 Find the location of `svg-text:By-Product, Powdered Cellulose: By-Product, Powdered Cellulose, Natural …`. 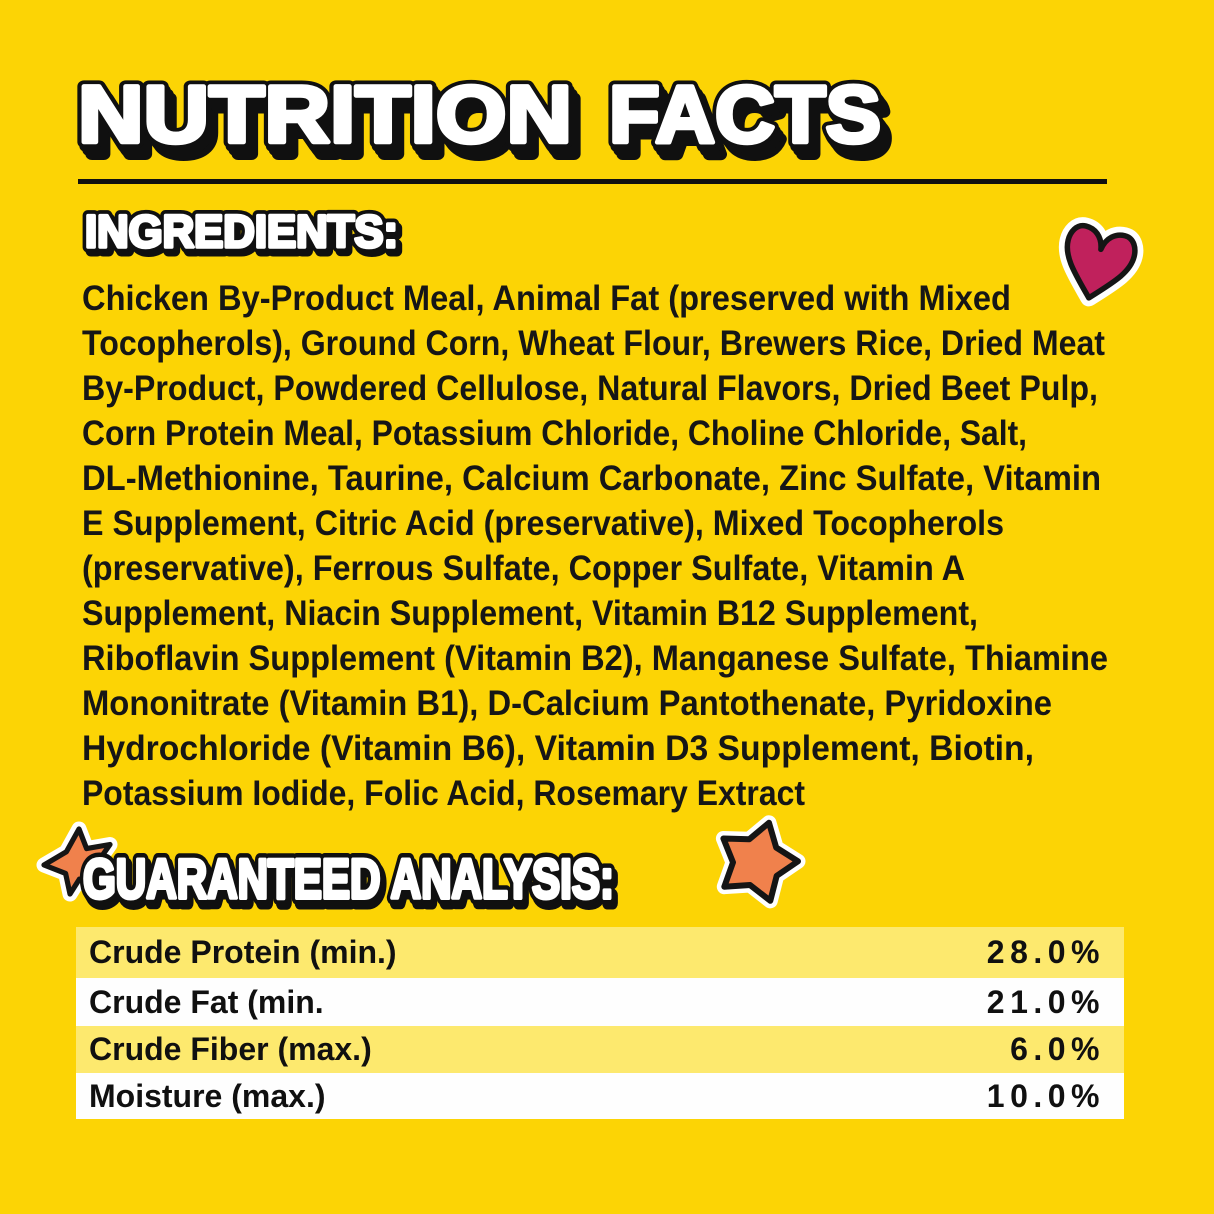

svg-text:By-Product, Powdered Cellulose: By-Product, Powdered Cellulose, Natural … is located at coordinates (590, 388).